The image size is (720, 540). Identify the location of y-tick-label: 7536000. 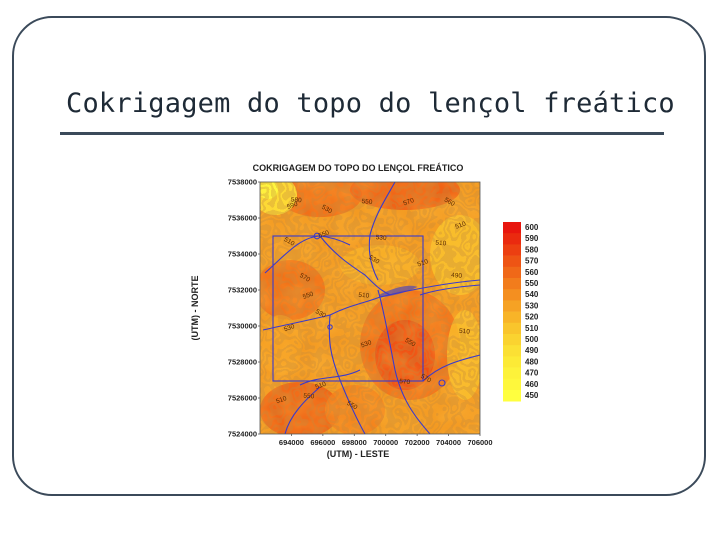
(242, 218).